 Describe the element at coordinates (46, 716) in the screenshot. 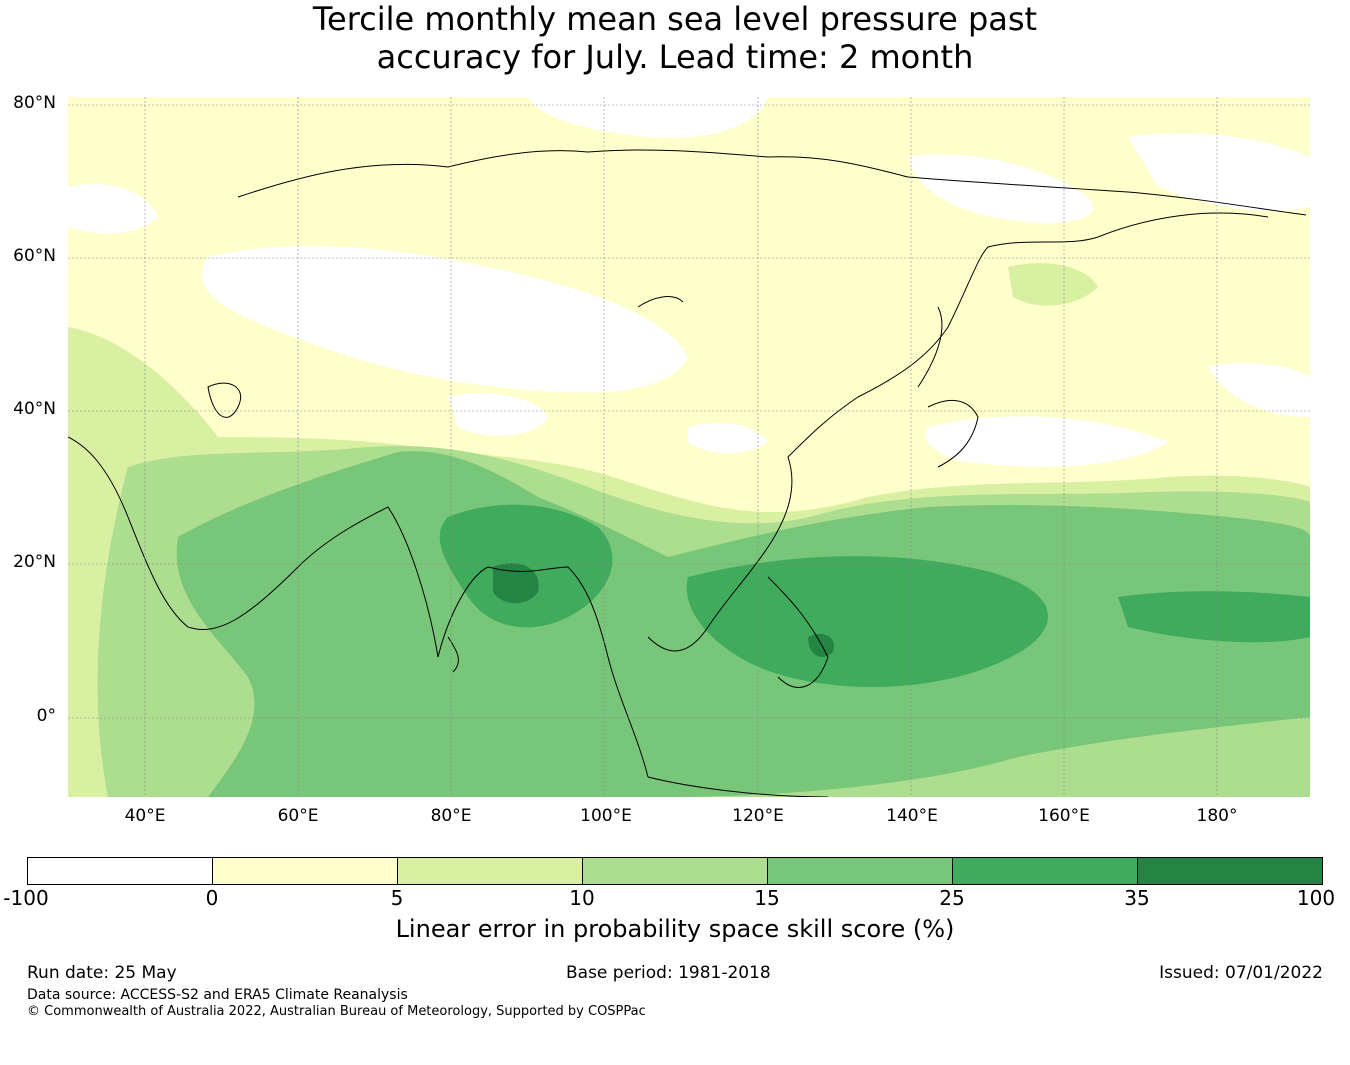

I see `lat-label-0: 0°` at that location.